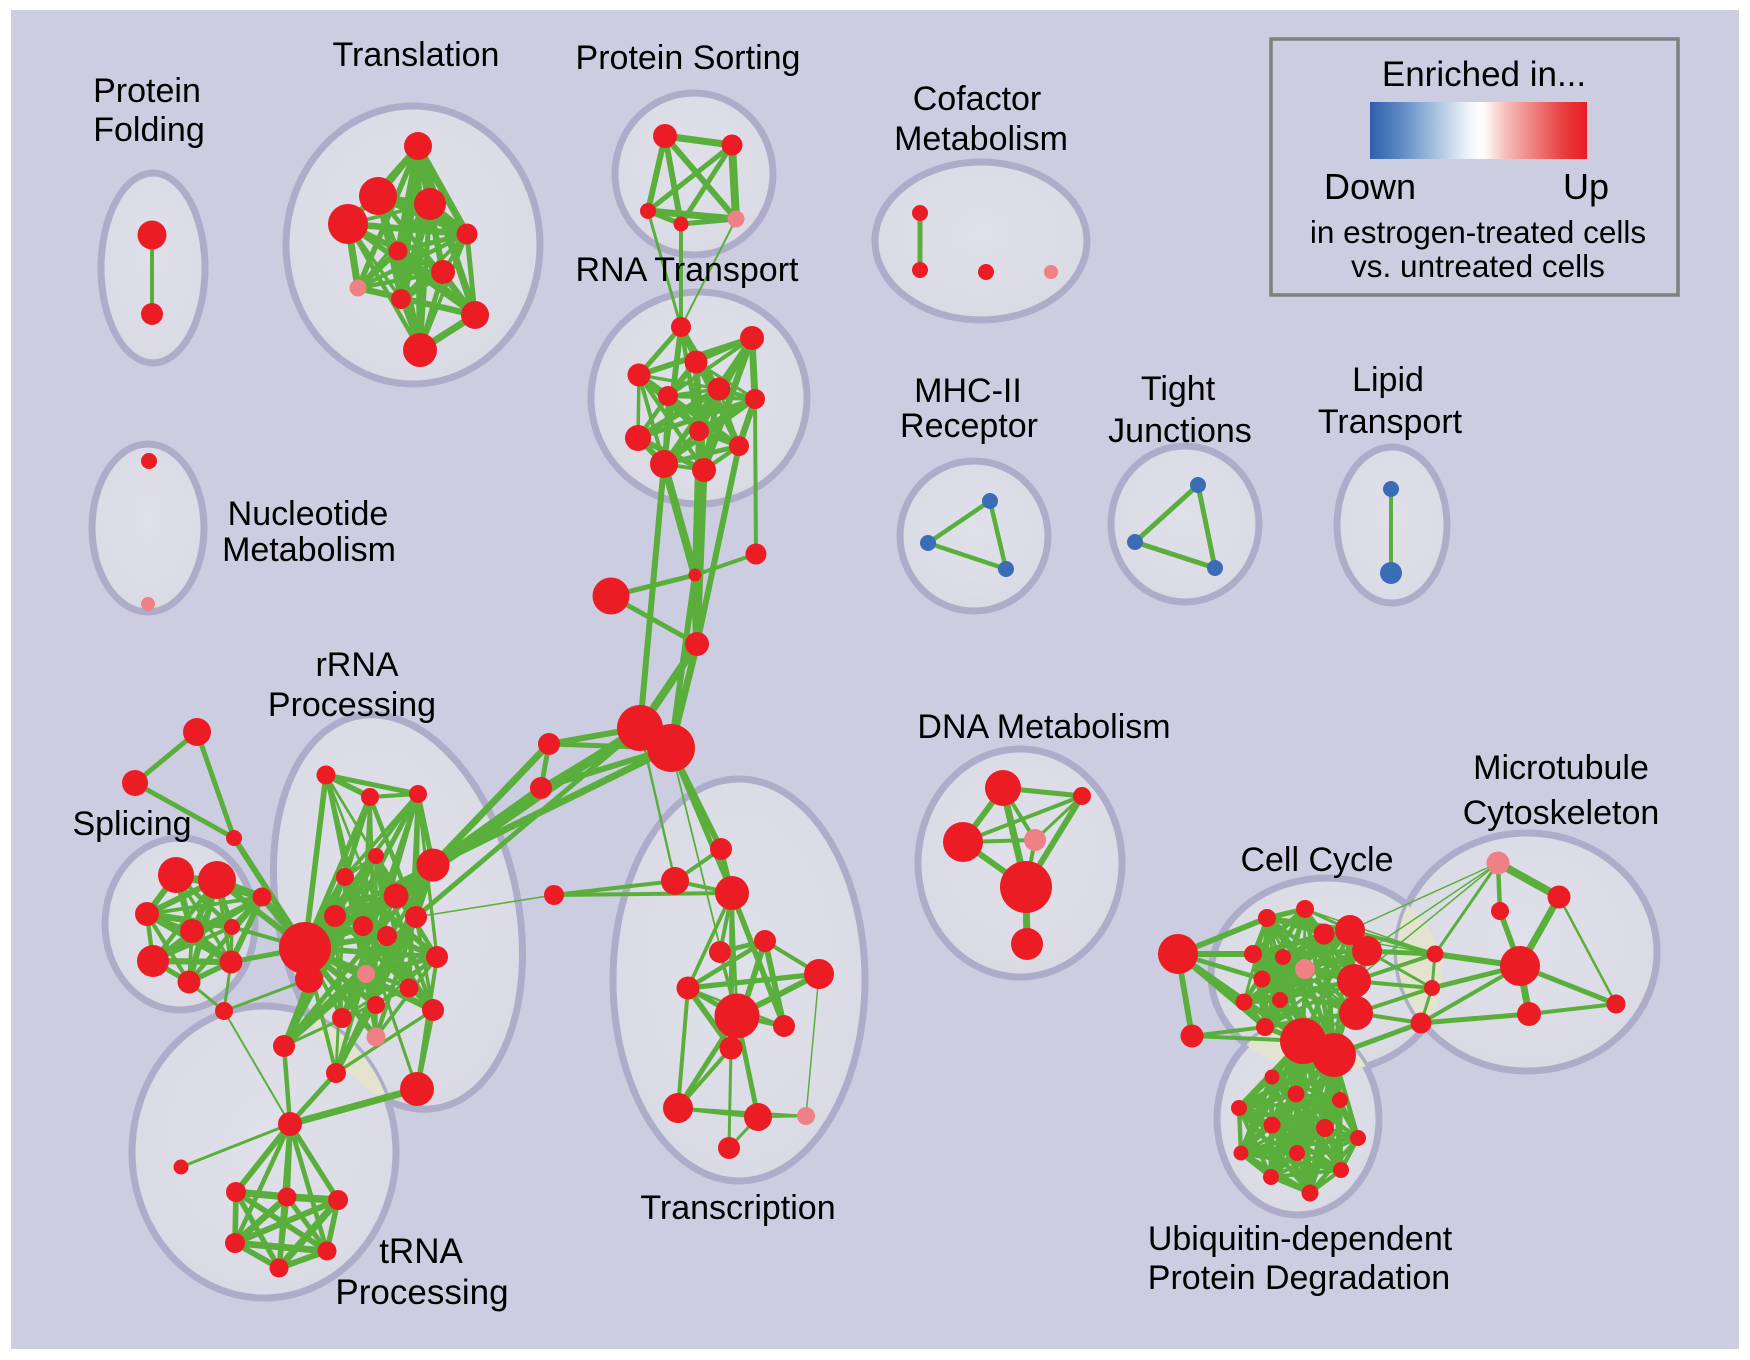  What do you see at coordinates (977, 99) in the screenshot?
I see `svg-text: Cofactor` at bounding box center [977, 99].